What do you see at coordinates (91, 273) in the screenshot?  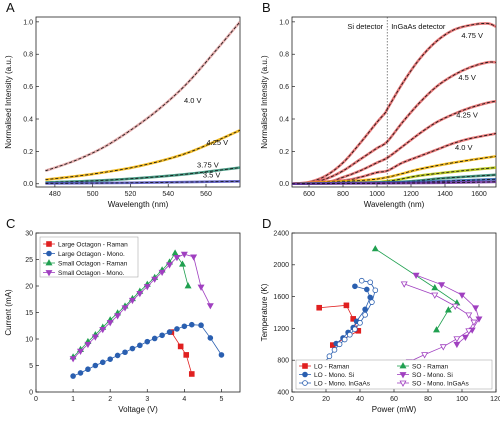 I see `legend-label: Small Octagon - Mono.` at bounding box center [91, 273].